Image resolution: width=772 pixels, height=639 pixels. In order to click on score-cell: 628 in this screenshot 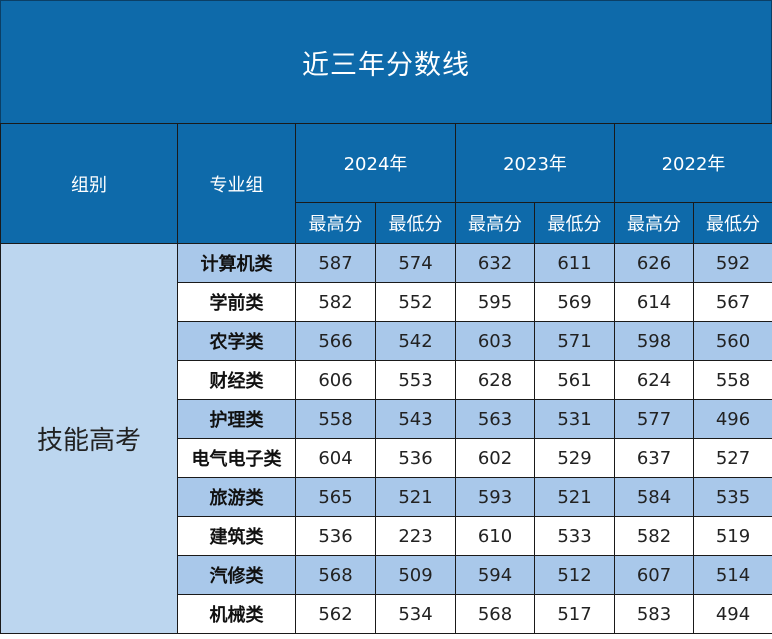, I will do `click(495, 380)`.